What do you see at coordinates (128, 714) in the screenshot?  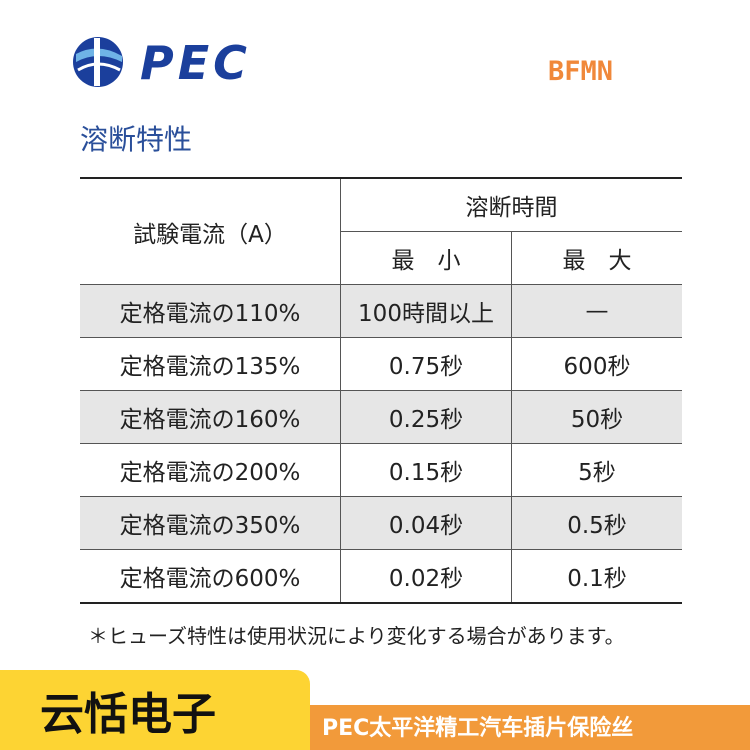 I see `footer-brand: 云恬电子` at bounding box center [128, 714].